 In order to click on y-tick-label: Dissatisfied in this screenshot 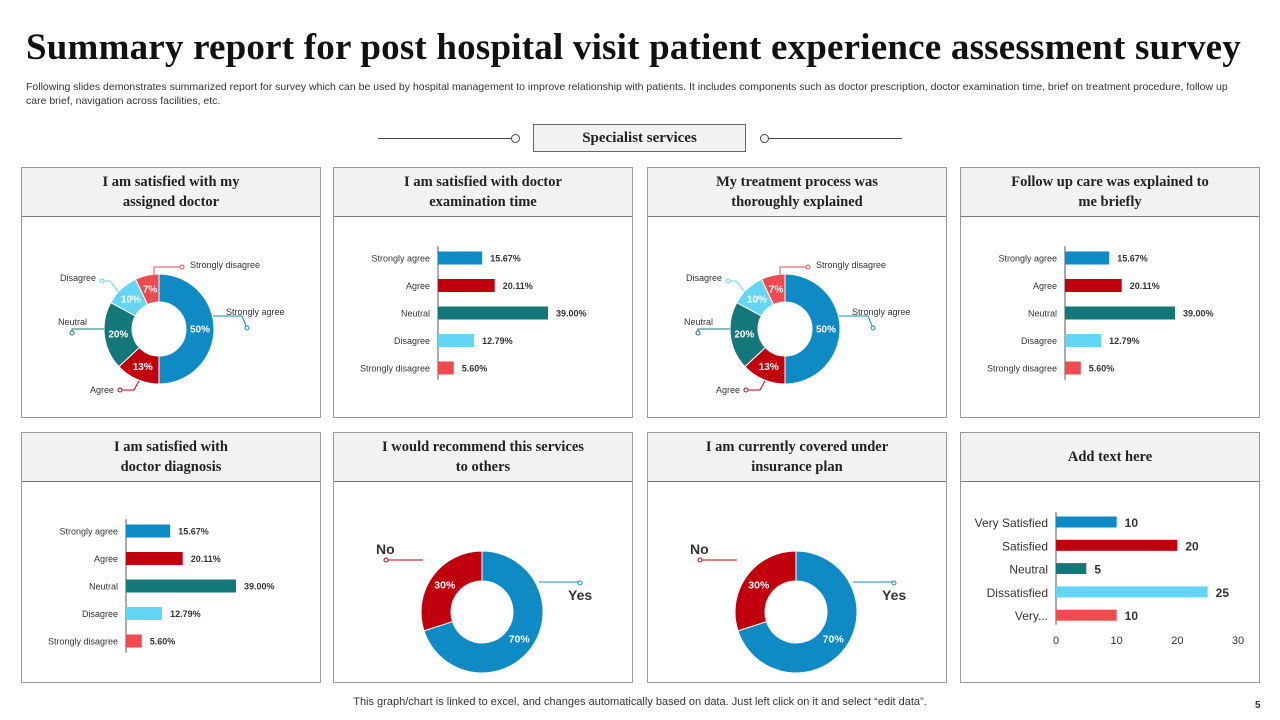, I will do `click(1017, 593)`.